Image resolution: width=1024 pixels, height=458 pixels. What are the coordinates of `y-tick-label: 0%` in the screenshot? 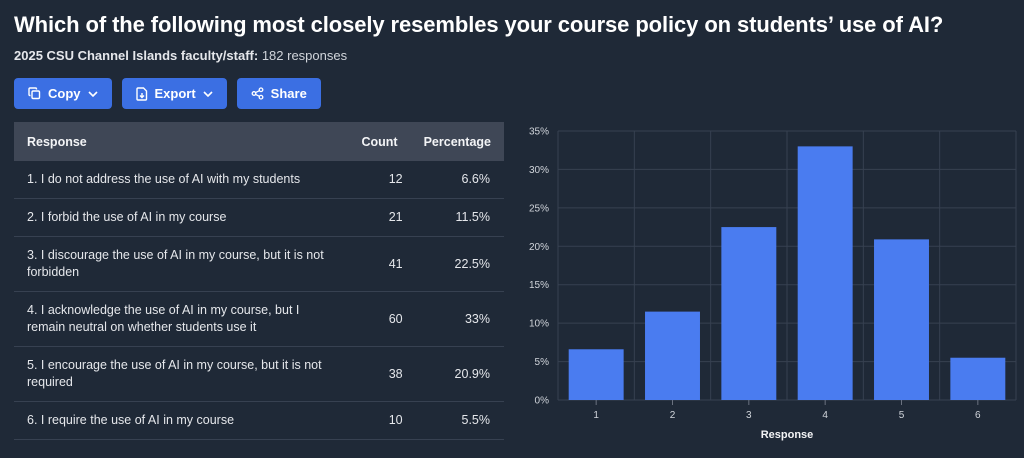 It's located at (542, 401).